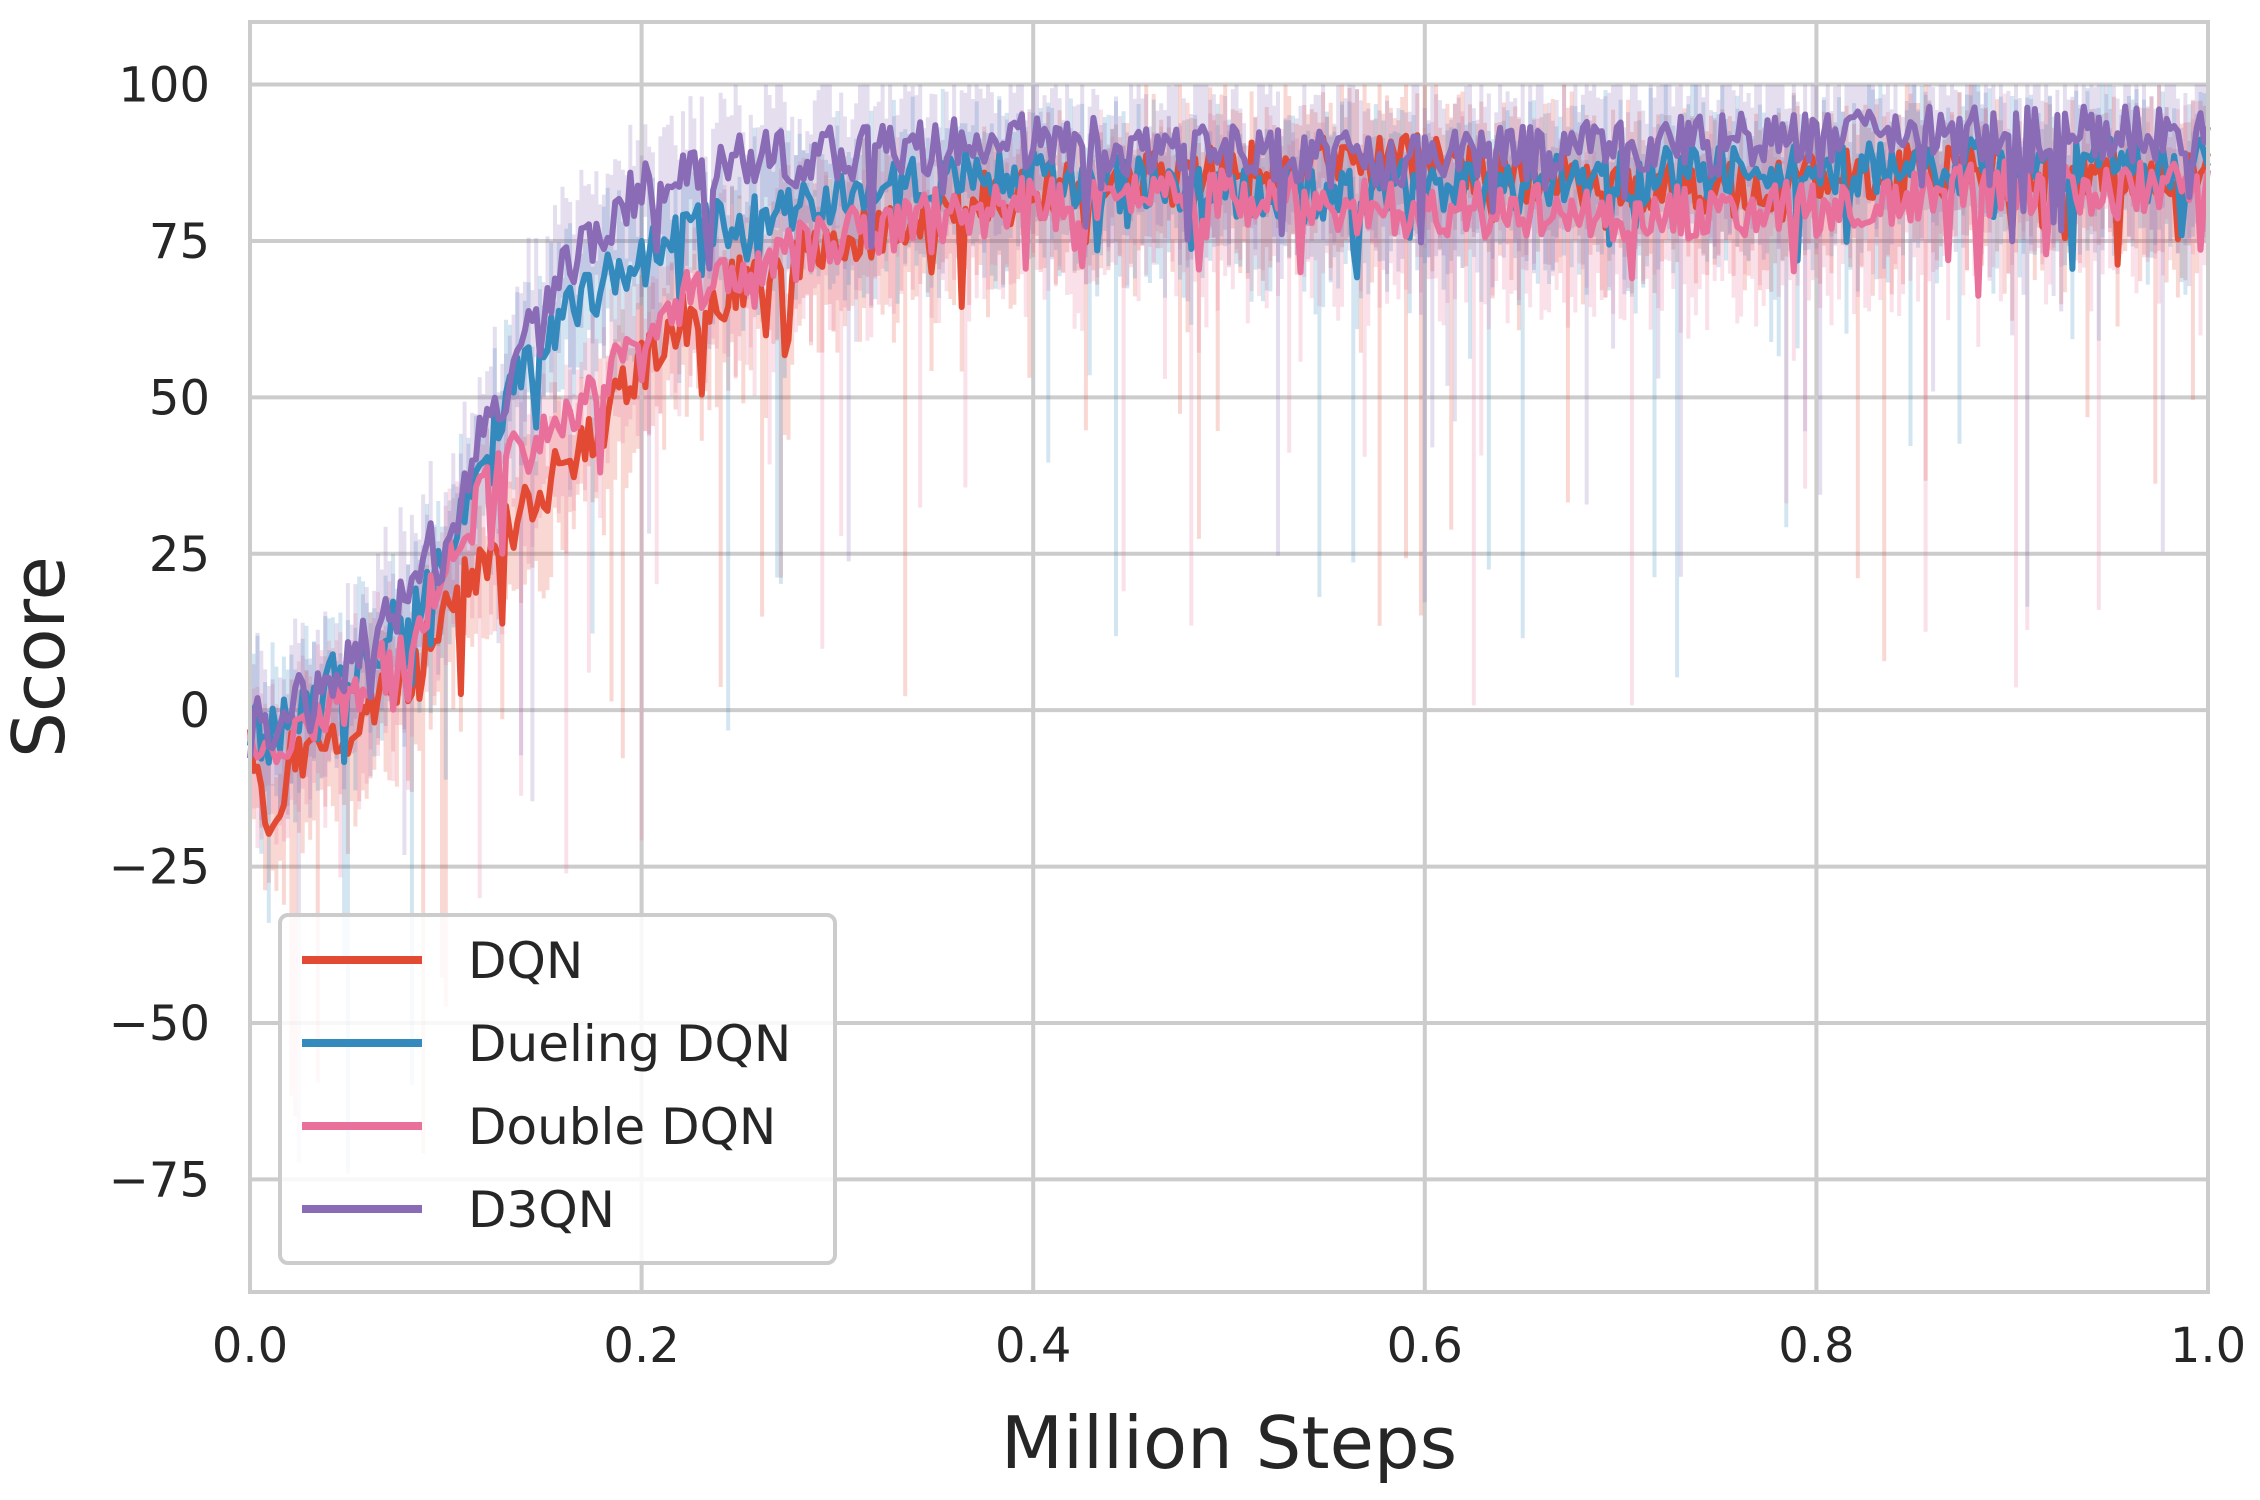  I want to click on y-axis-title: Score, so click(40, 657).